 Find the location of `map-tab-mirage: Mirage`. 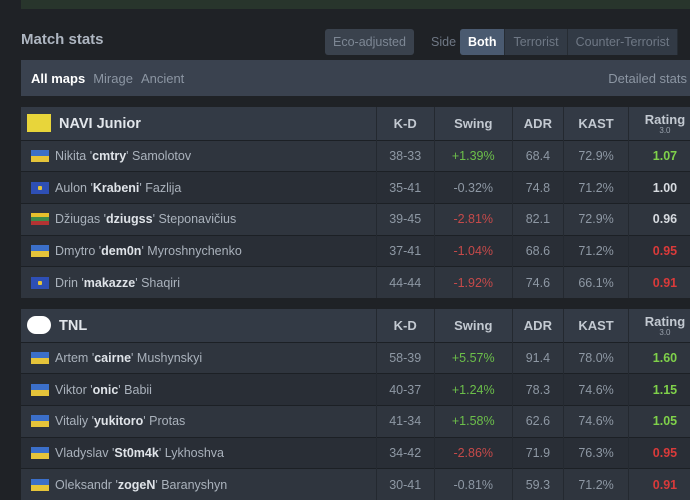

map-tab-mirage: Mirage is located at coordinates (113, 78).